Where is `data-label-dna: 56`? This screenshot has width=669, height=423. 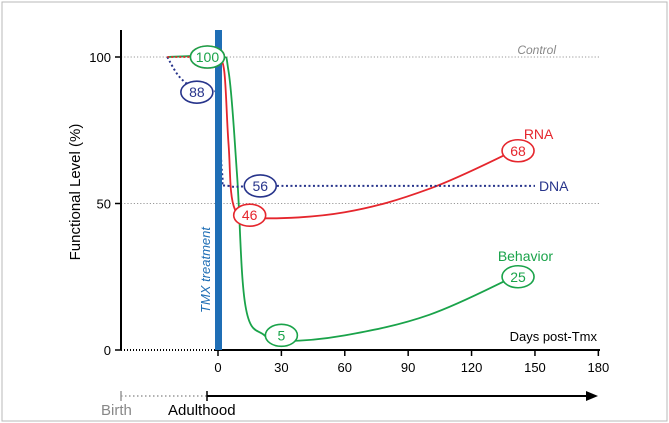 data-label-dna: 56 is located at coordinates (260, 186).